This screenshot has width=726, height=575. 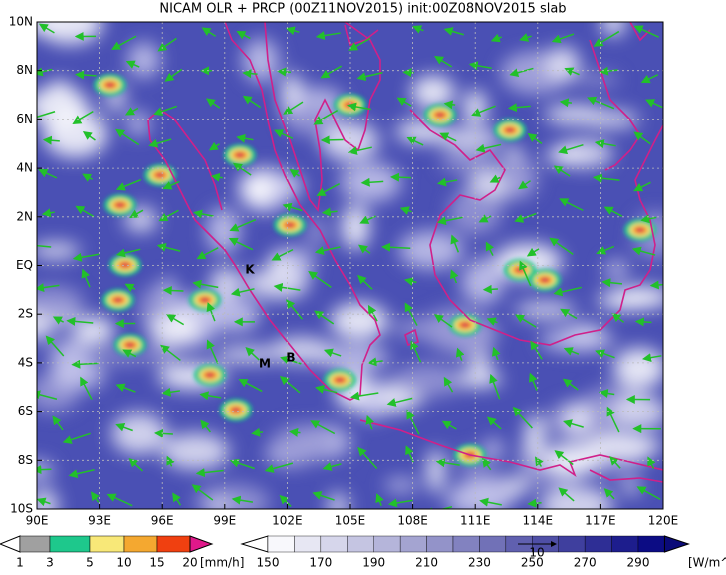 I want to click on lat-label: 4N, so click(x=24, y=168).